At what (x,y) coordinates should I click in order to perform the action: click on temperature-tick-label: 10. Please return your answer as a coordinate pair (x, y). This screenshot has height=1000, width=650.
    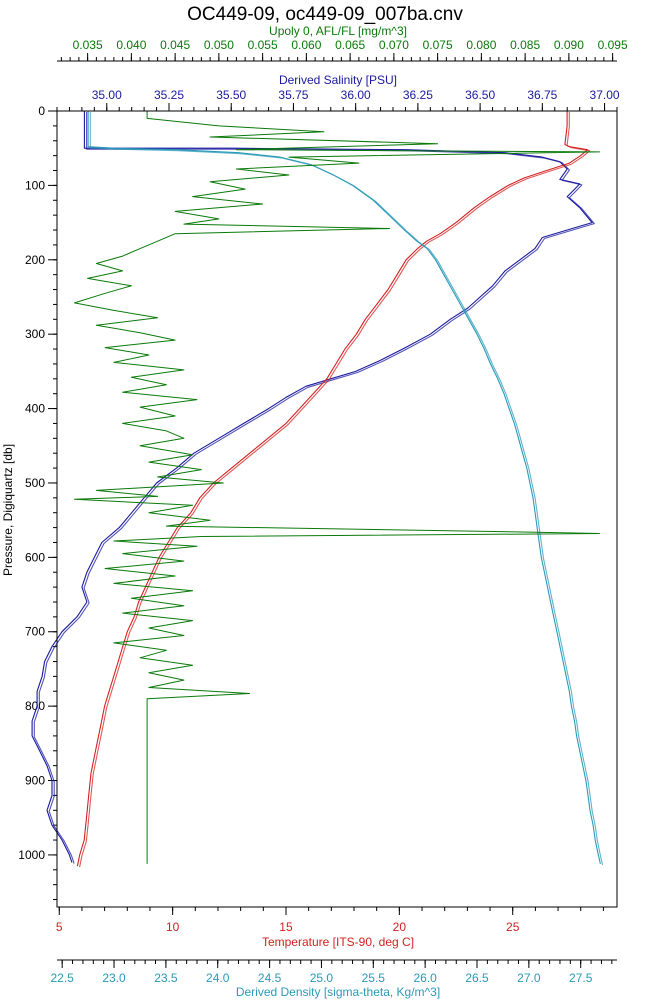
    Looking at the image, I should click on (173, 927).